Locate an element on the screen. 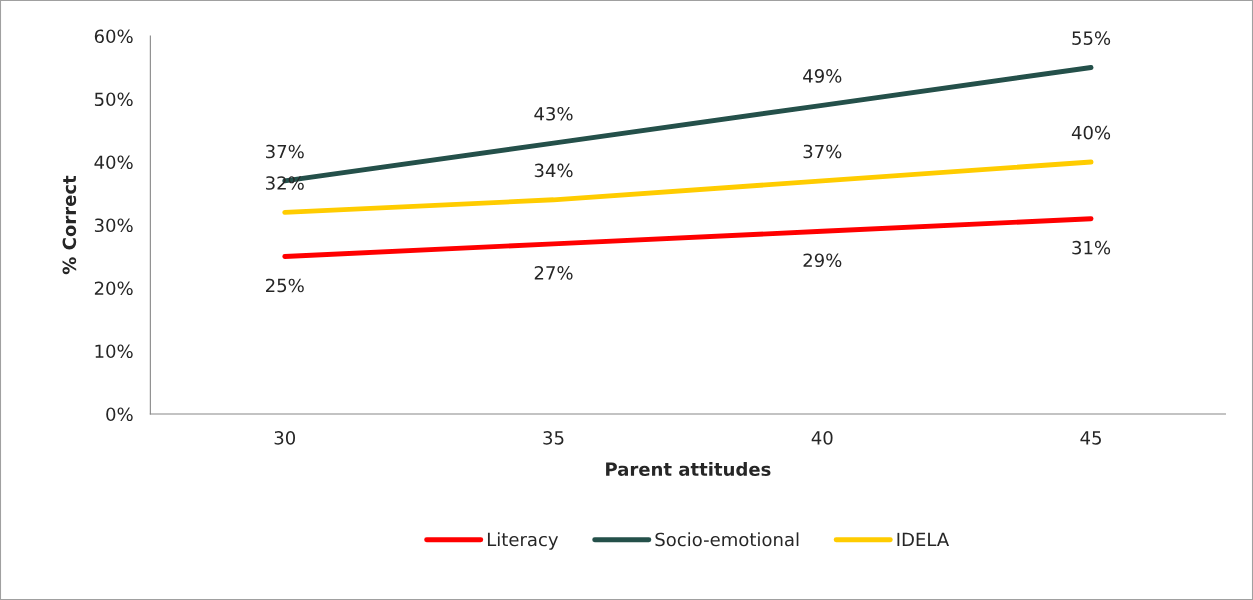  y-tick-label: 40% is located at coordinates (113, 162).